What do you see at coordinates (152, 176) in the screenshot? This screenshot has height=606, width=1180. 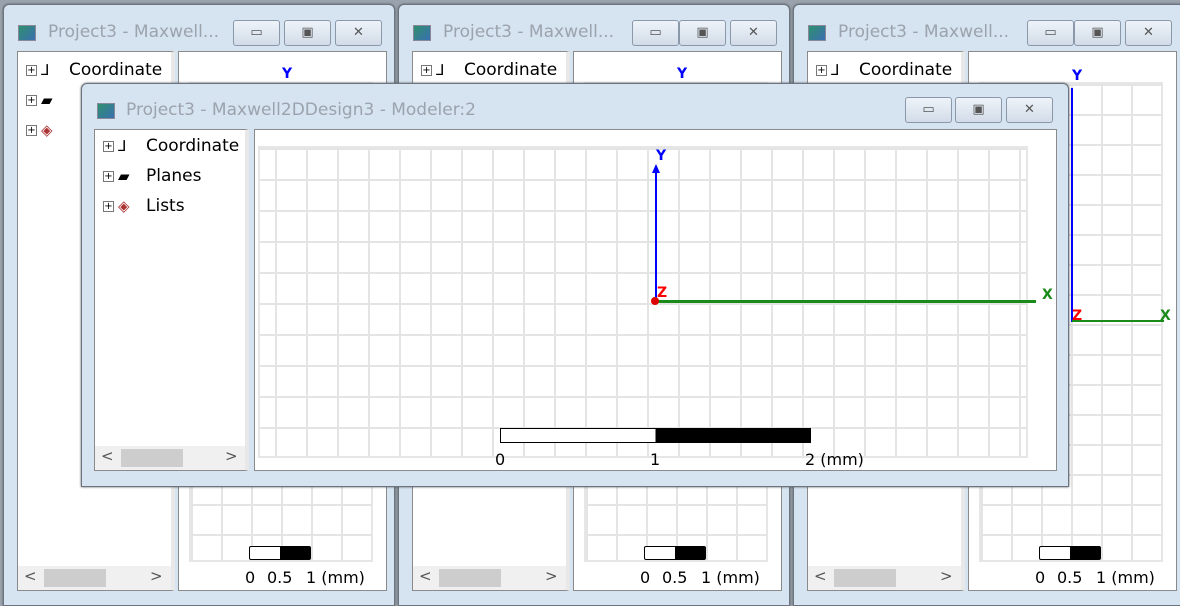 I see `tree-item-planes: + ▰ Planes` at bounding box center [152, 176].